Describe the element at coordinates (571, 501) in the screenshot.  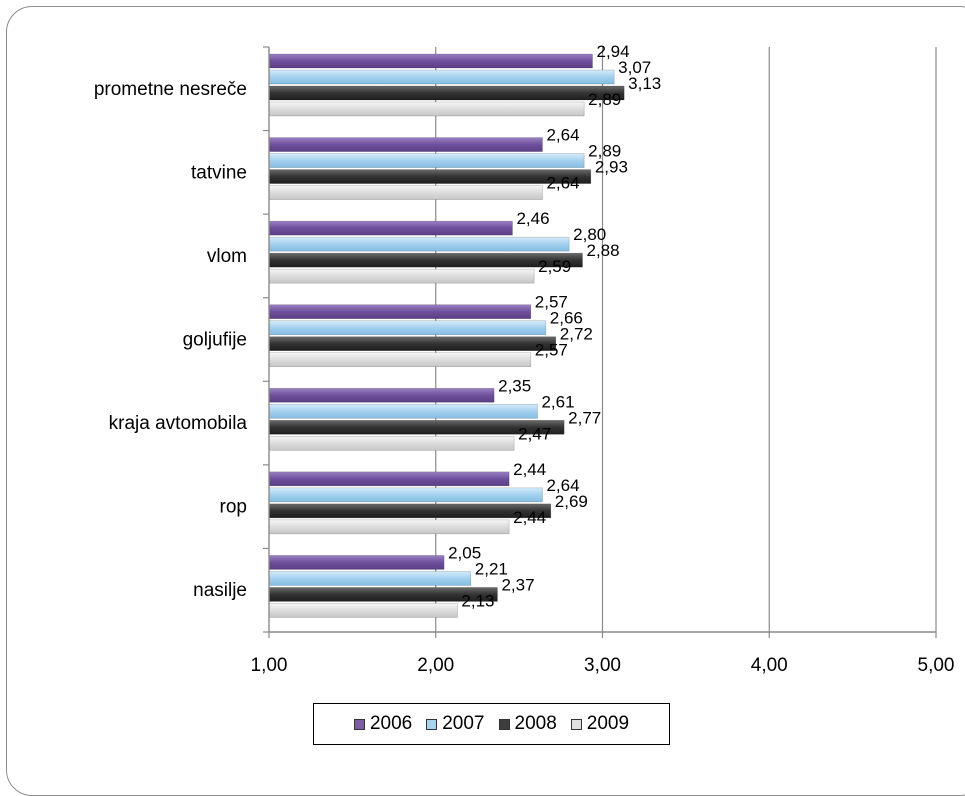
I see `data-label: 2,69` at that location.